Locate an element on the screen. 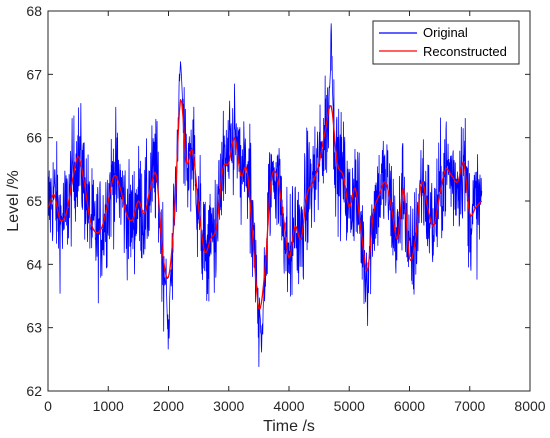 This screenshot has width=550, height=438. legend: Original Reconstructed is located at coordinates (446, 42).